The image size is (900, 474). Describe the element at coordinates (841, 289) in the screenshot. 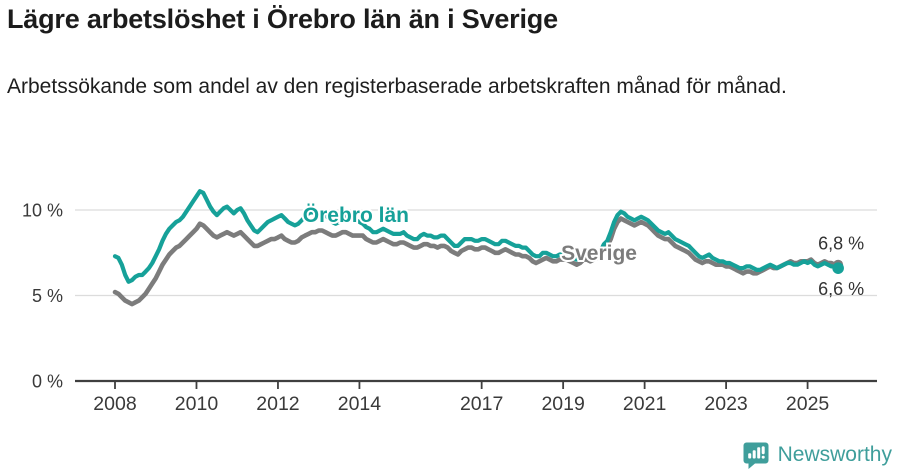

I see `end-value-label-orebro: 6,6 %` at that location.